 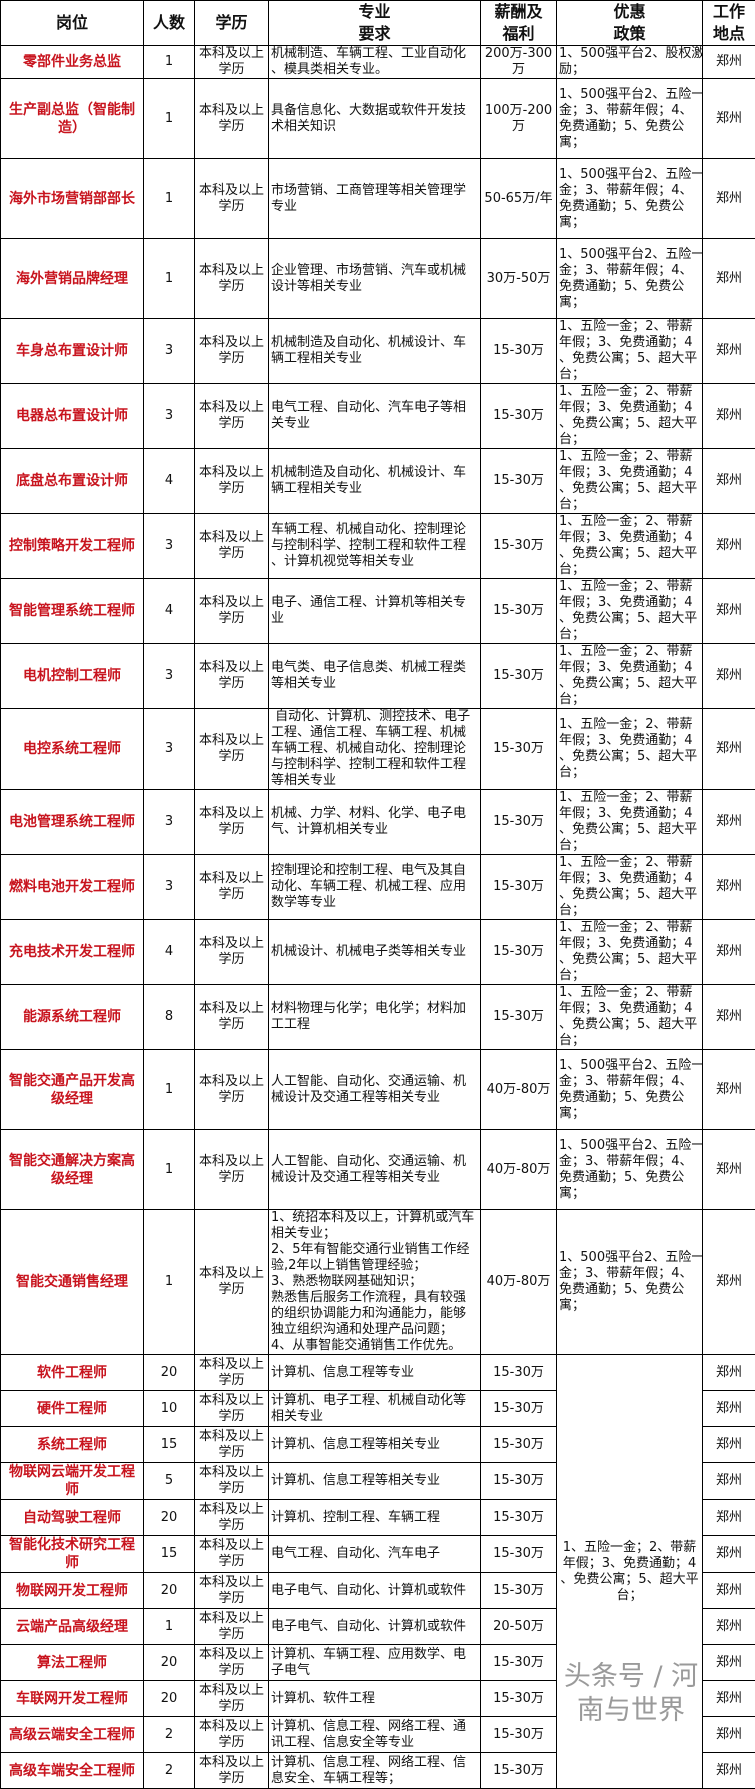 I want to click on header-benefits: 优惠 政策, so click(x=630, y=23).